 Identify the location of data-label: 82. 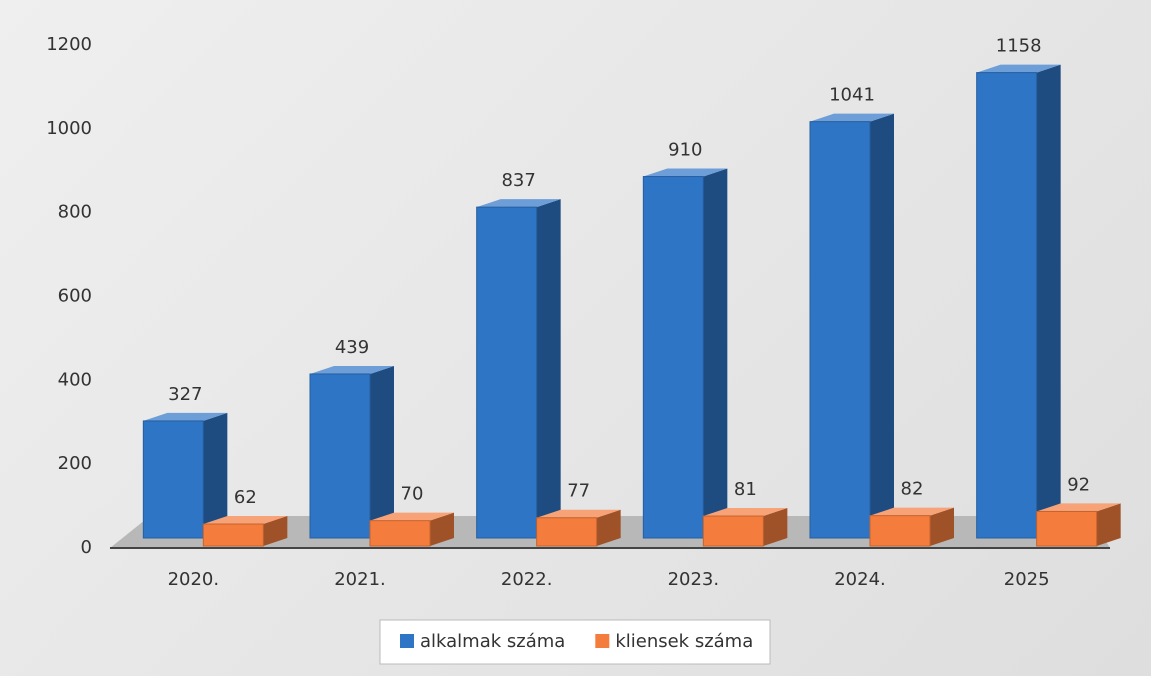
(912, 489).